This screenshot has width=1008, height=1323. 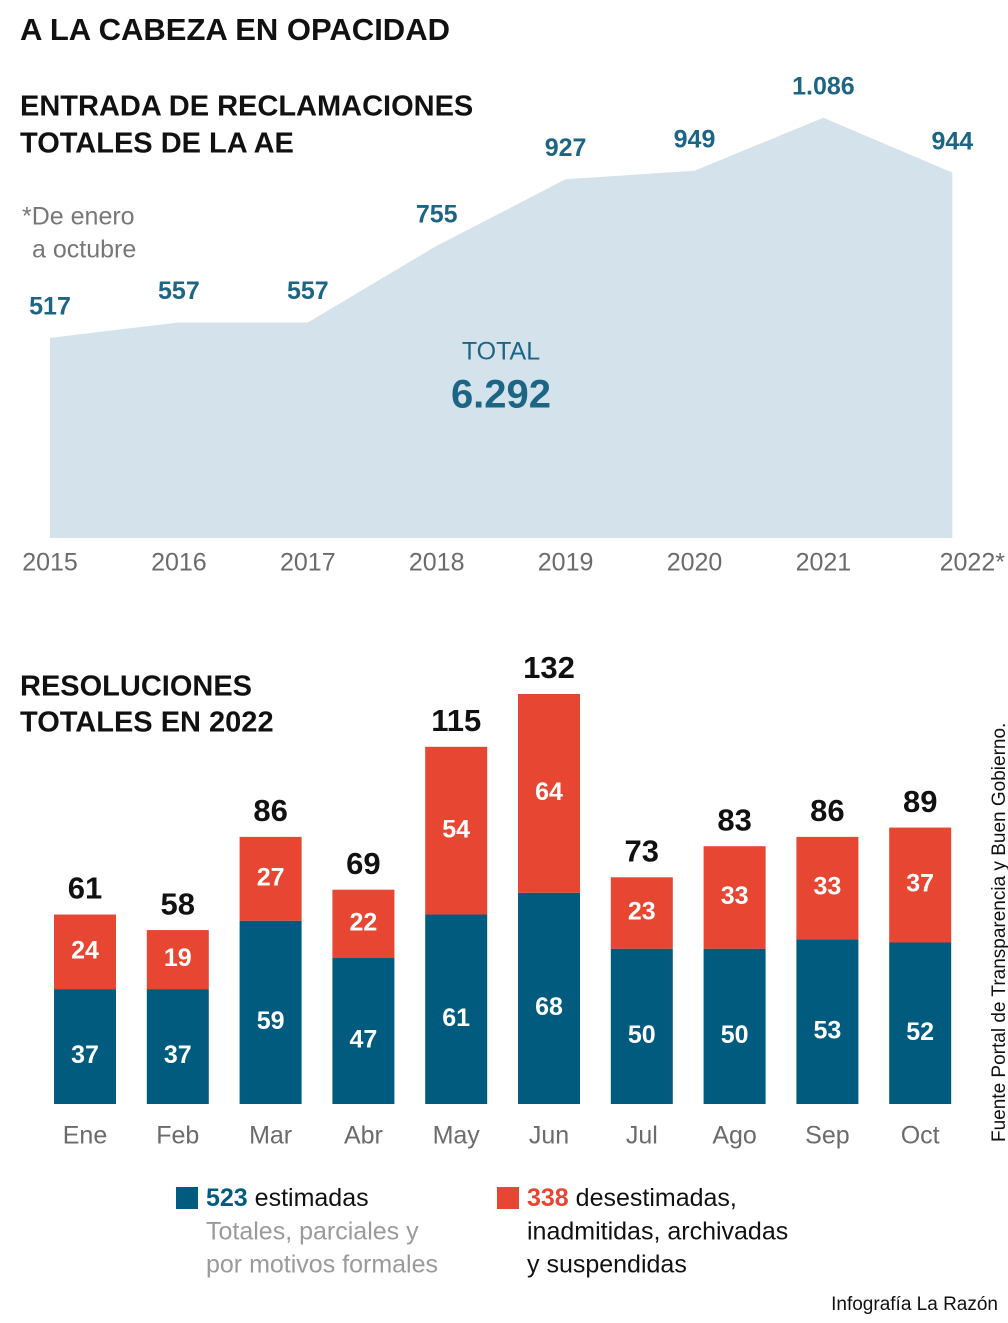 What do you see at coordinates (50, 563) in the screenshot?
I see `x-tick-label: 2015` at bounding box center [50, 563].